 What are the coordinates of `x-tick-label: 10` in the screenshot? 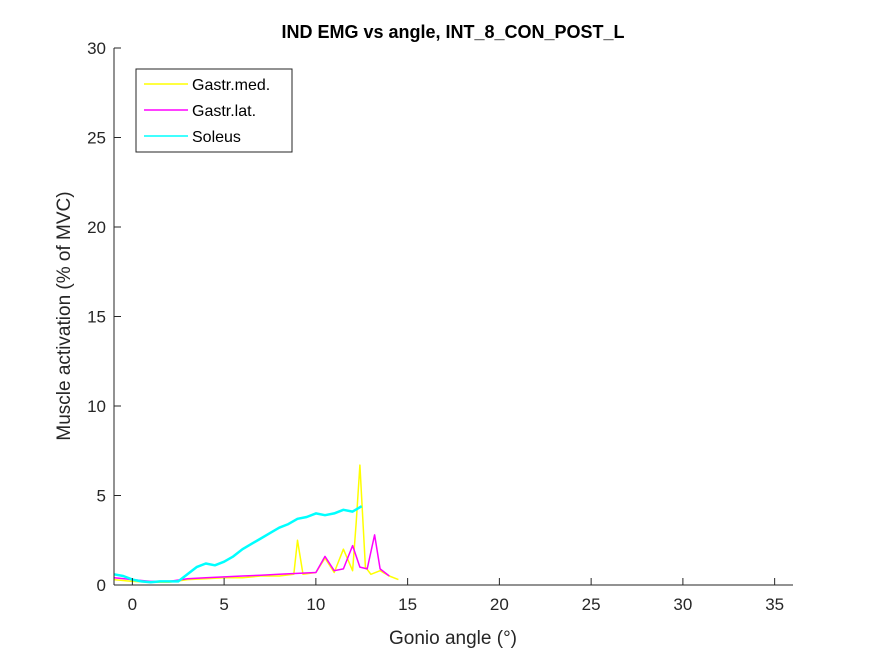 It's located at (315, 604).